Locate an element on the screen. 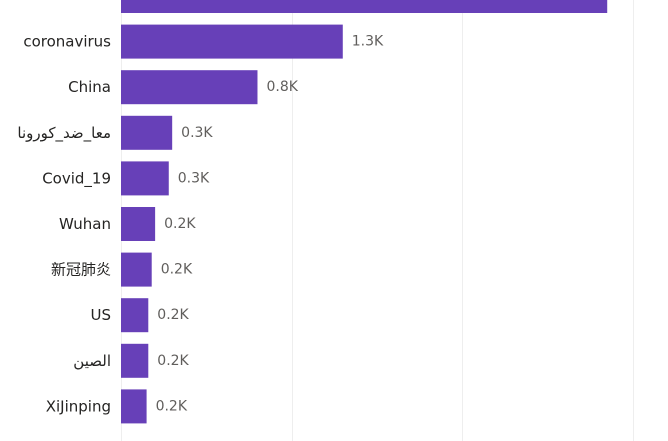  category-label-3: معا_ضد_كورونا is located at coordinates (64, 133).